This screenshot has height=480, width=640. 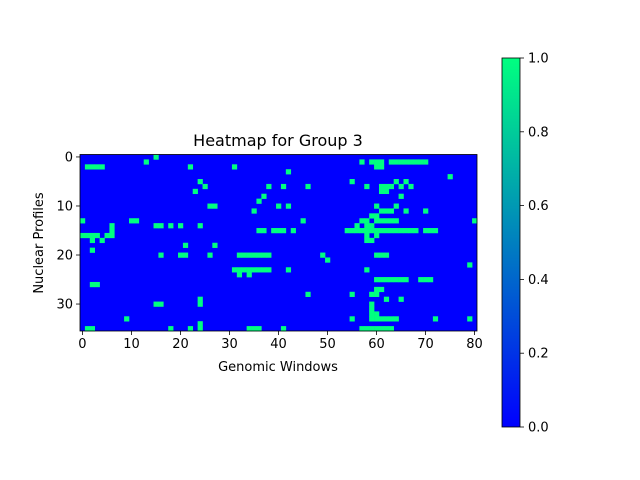 I want to click on chart-title: Heatmap for Group 3, so click(x=278, y=140).